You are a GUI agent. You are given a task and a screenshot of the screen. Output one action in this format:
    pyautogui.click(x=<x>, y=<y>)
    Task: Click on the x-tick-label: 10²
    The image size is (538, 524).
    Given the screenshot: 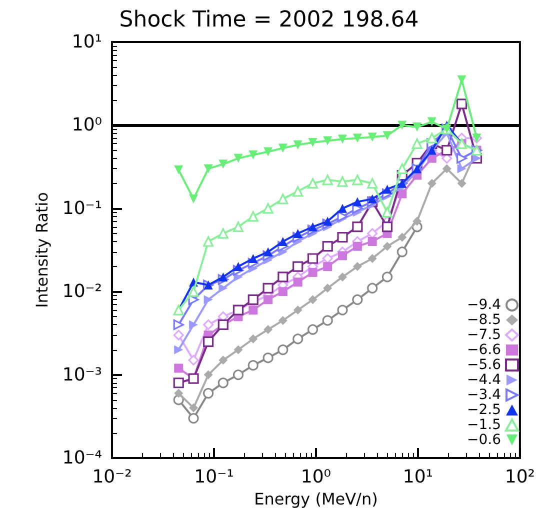 What is the action you would take?
    pyautogui.click(x=519, y=477)
    